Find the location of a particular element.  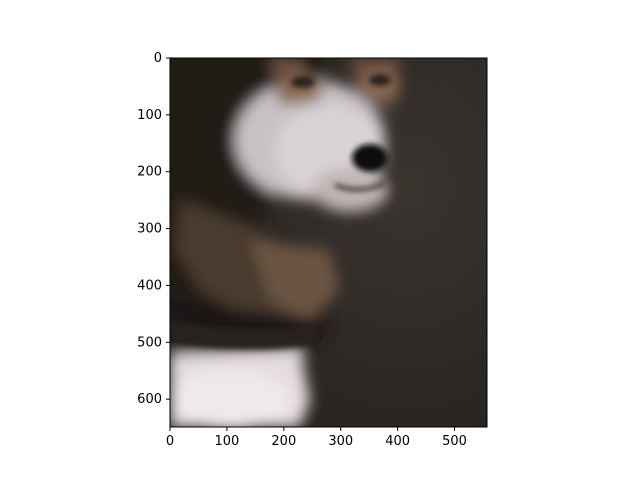

x-tick-label: 100 is located at coordinates (226, 441).